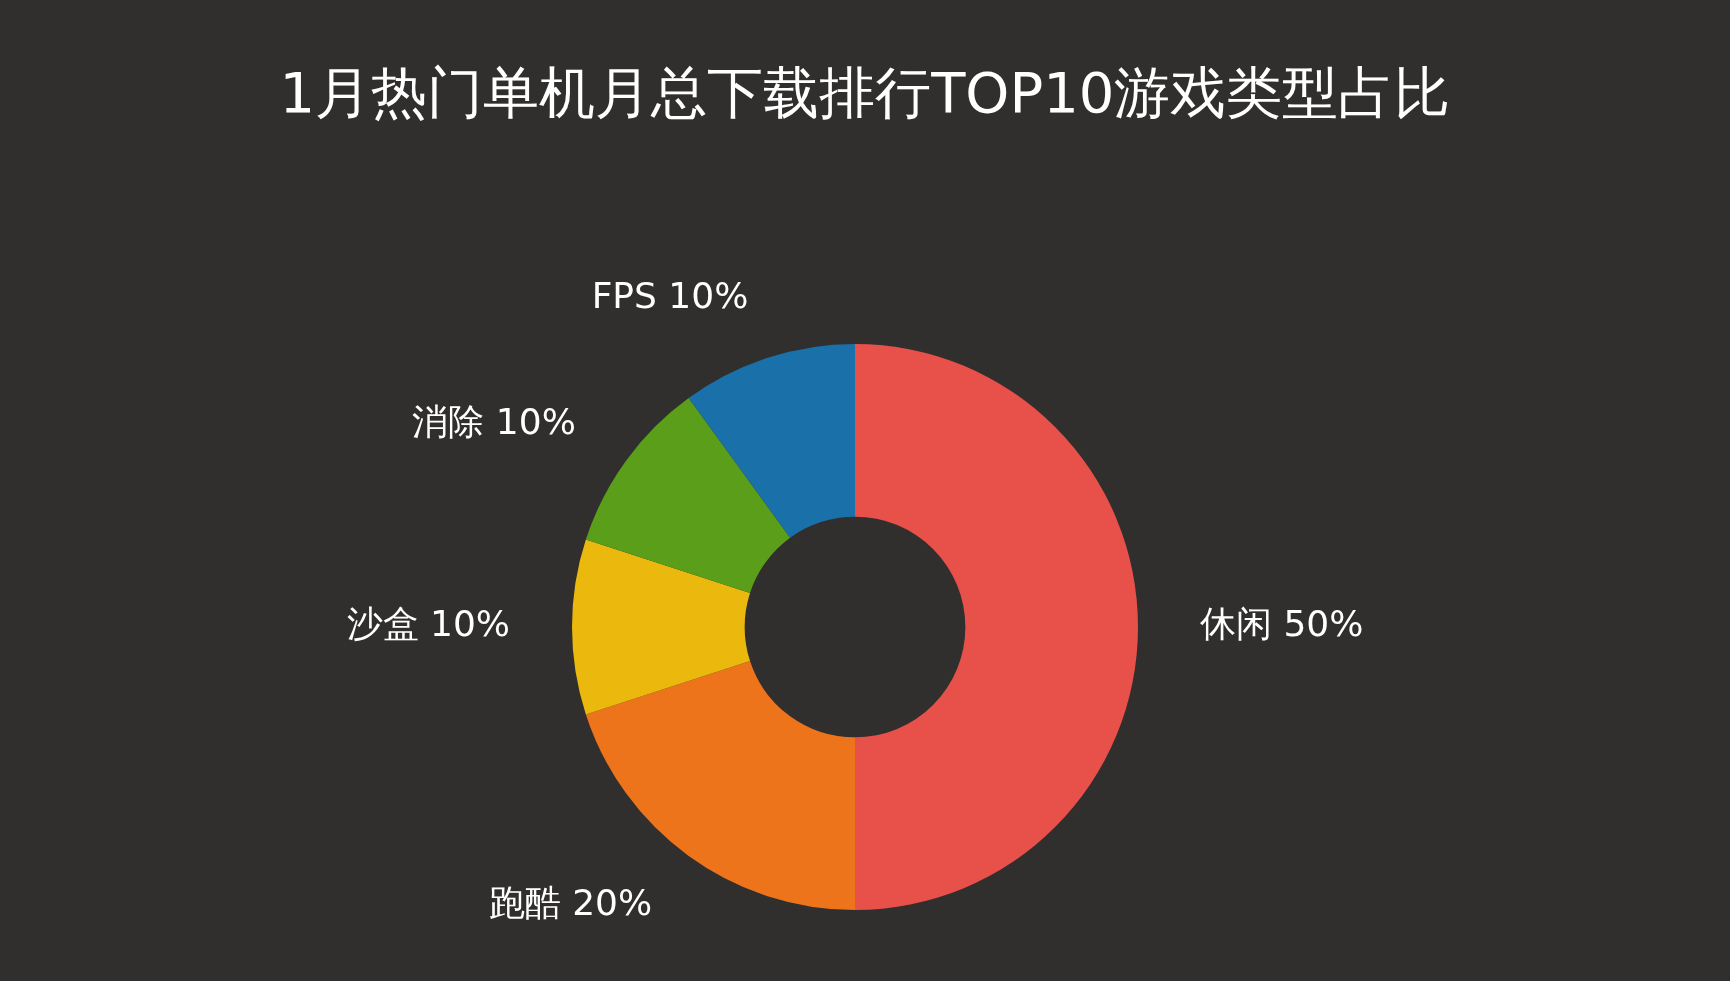 This screenshot has height=981, width=1730. Describe the element at coordinates (1282, 624) in the screenshot. I see `slice-label: 休闲 50%` at that location.